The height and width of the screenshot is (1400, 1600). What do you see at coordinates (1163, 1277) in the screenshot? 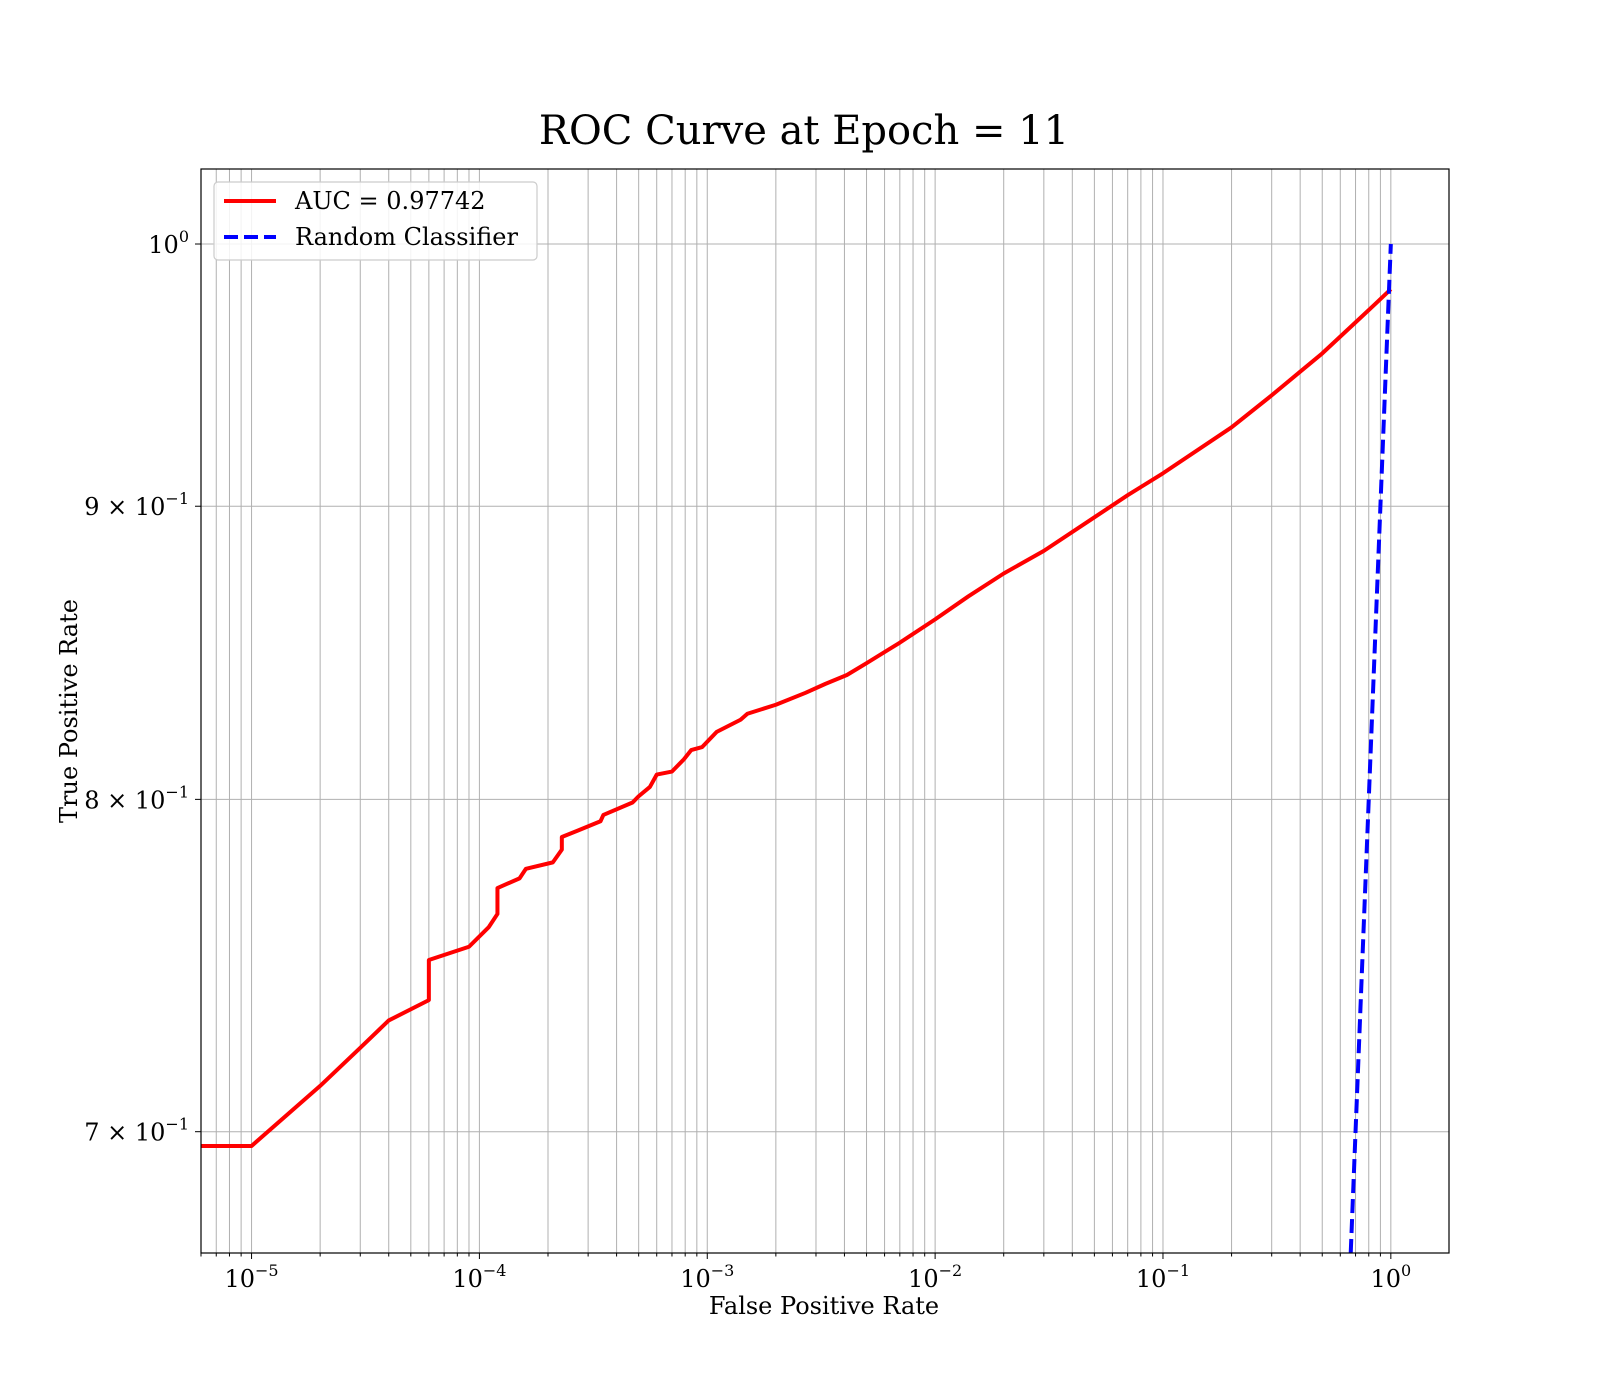
I see `x-tick-label: 10⁻¹` at bounding box center [1163, 1277].